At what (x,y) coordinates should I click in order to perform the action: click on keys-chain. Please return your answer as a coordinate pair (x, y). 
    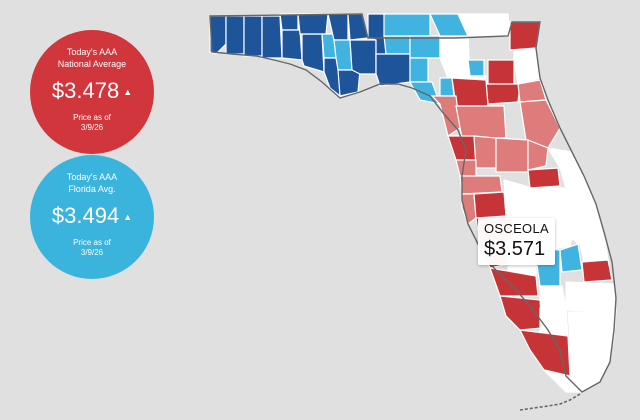
    Looking at the image, I should click on (550, 402).